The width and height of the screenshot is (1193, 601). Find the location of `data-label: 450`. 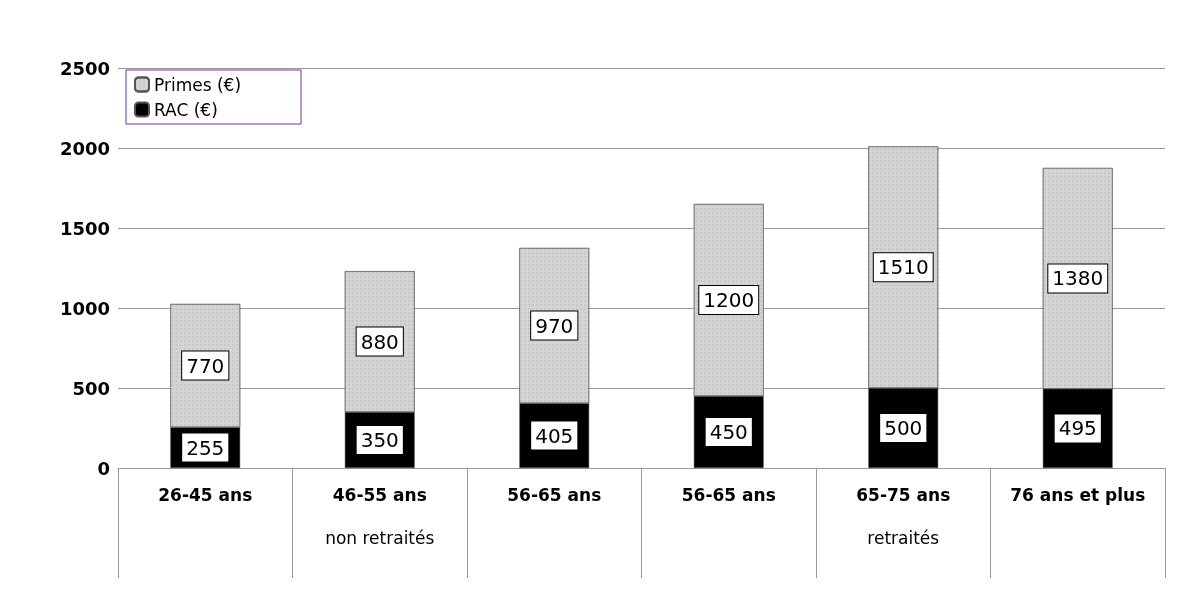

data-label: 450 is located at coordinates (728, 432).